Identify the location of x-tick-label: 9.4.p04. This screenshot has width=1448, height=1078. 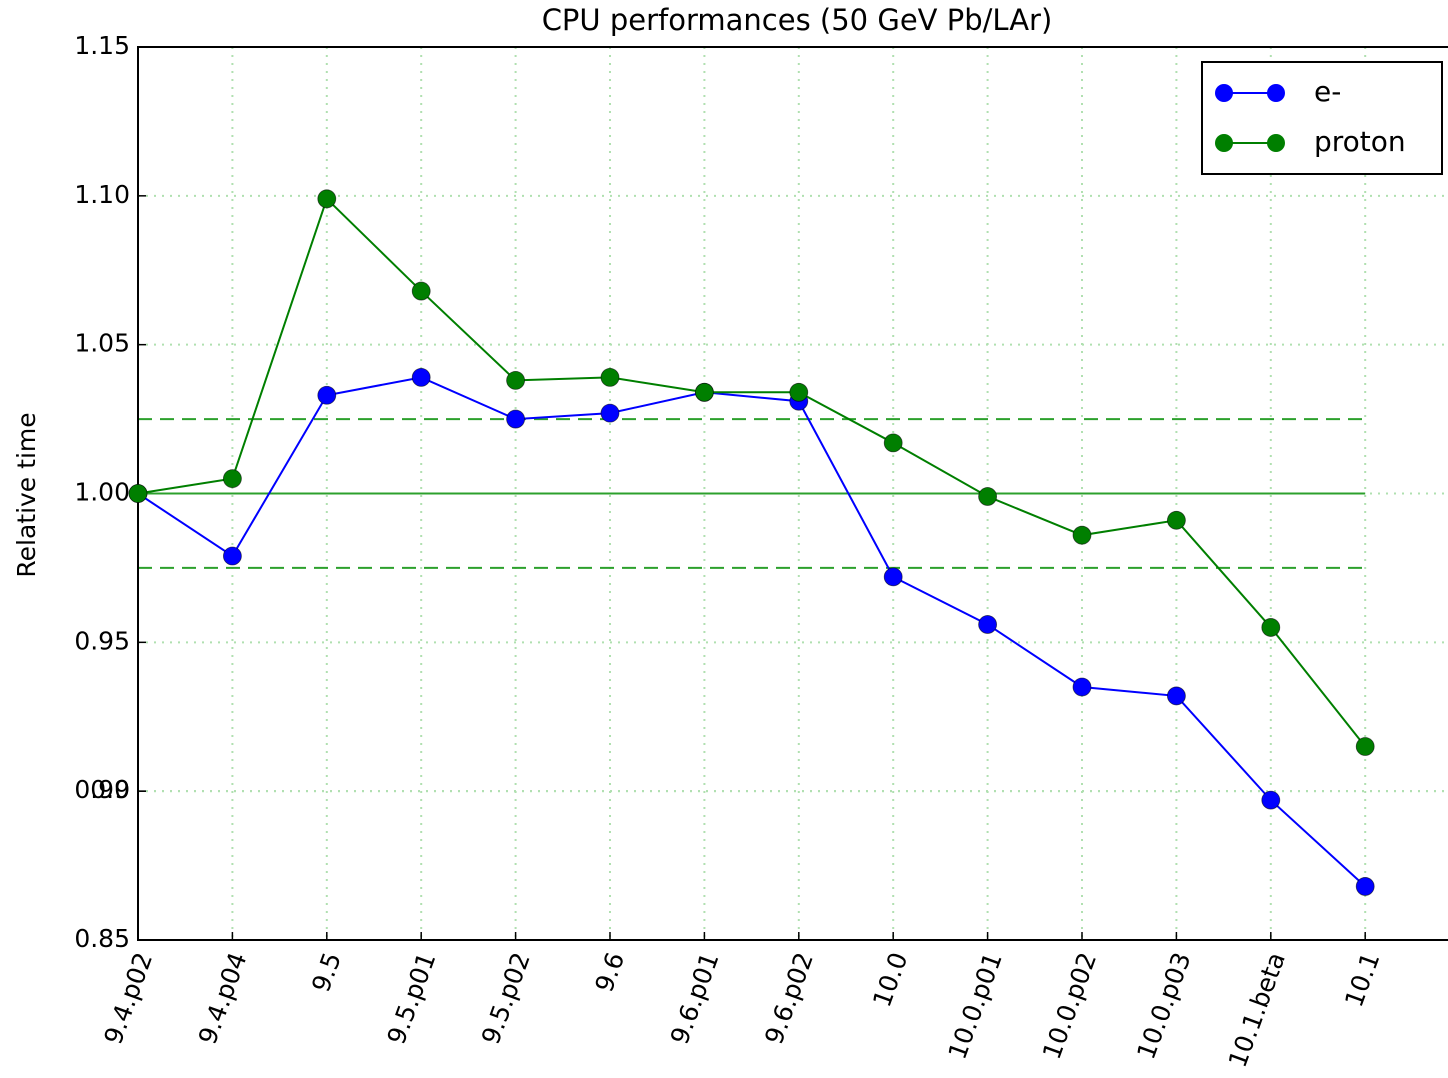
(223, 999).